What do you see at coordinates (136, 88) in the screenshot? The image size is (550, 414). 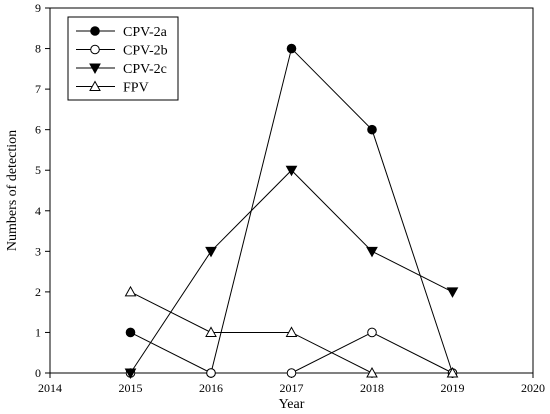 I see `legend-label: FPV` at bounding box center [136, 88].